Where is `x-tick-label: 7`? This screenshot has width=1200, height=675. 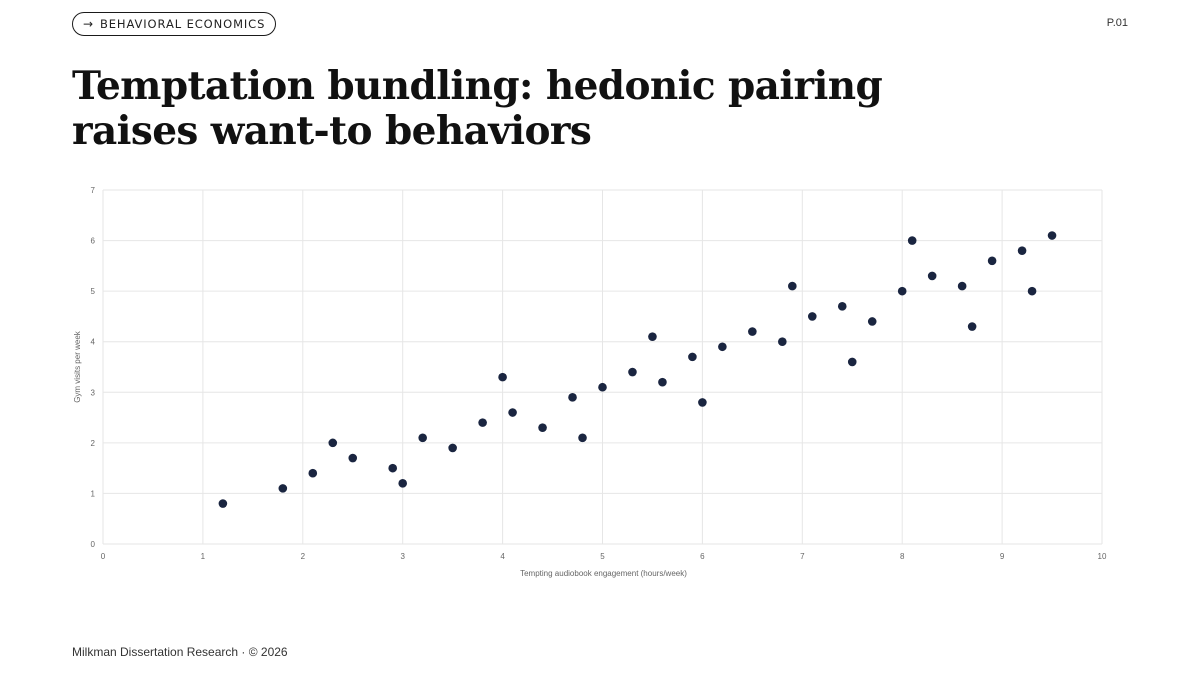 x-tick-label: 7 is located at coordinates (802, 556).